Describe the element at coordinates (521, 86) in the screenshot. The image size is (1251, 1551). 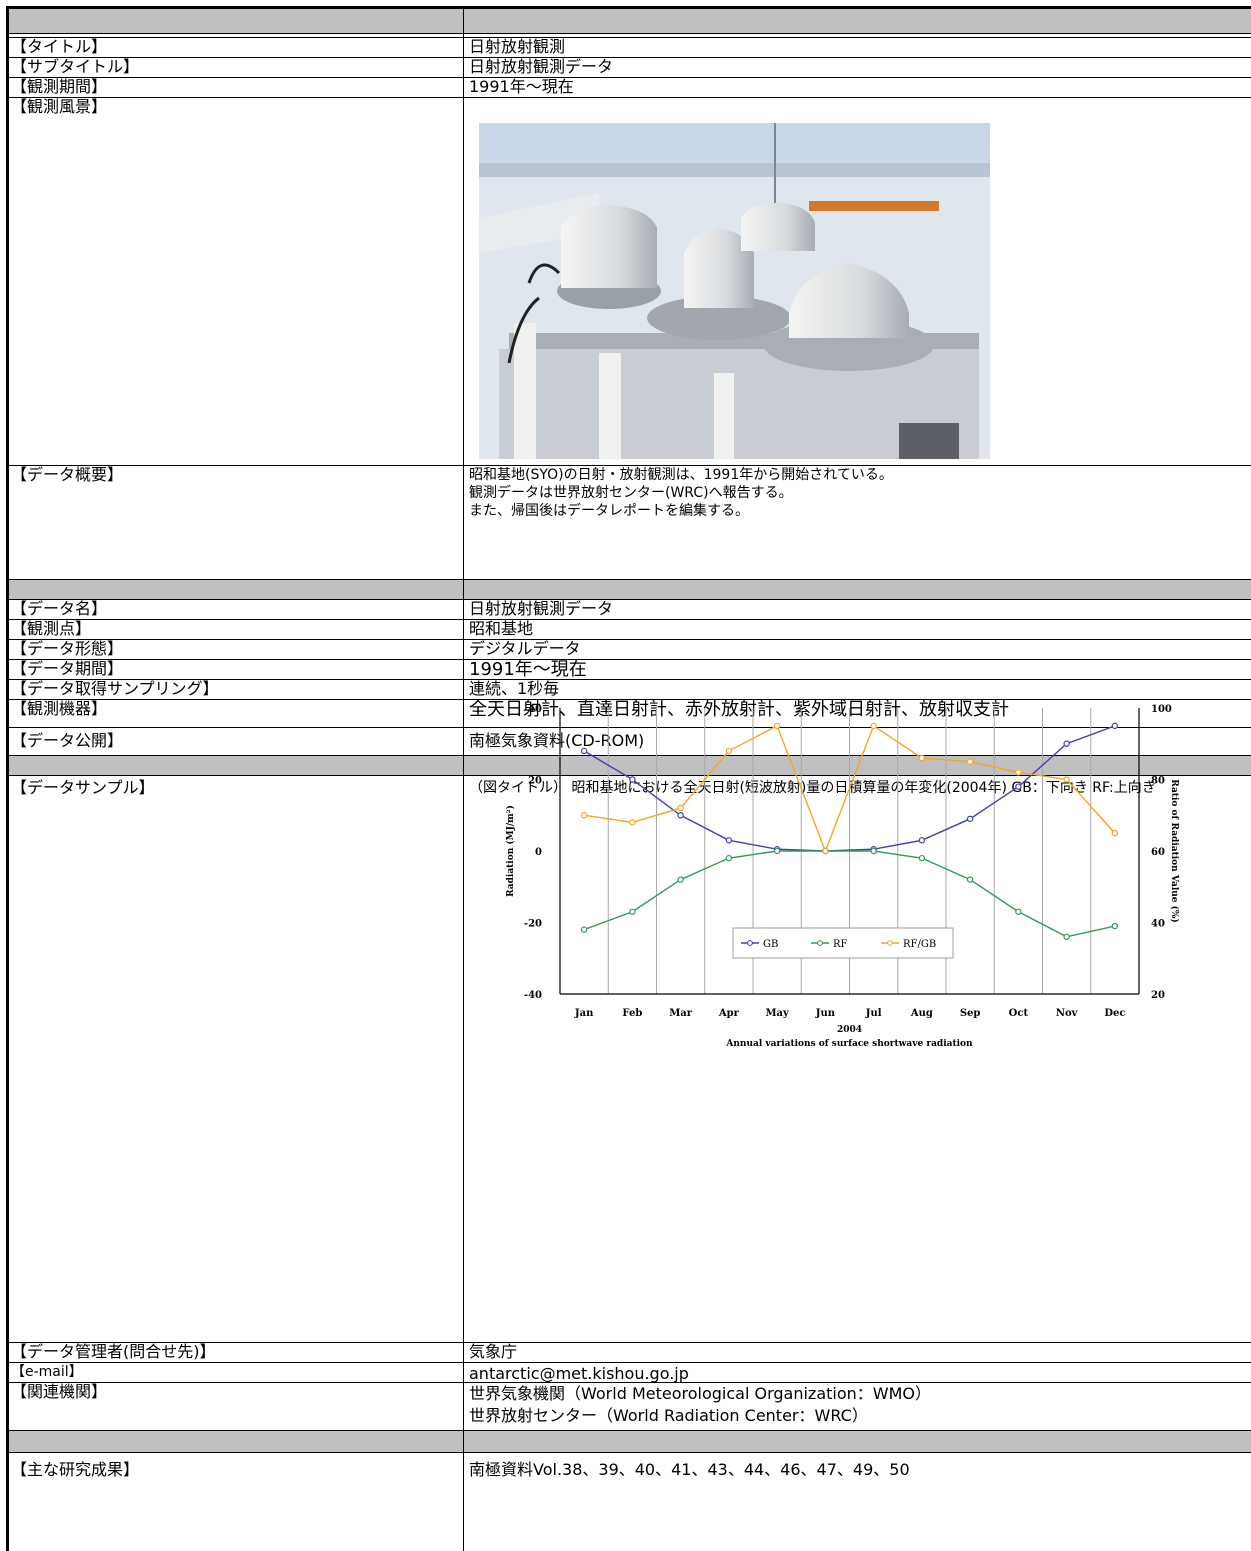
I see `value-period: 1991年～現在` at that location.